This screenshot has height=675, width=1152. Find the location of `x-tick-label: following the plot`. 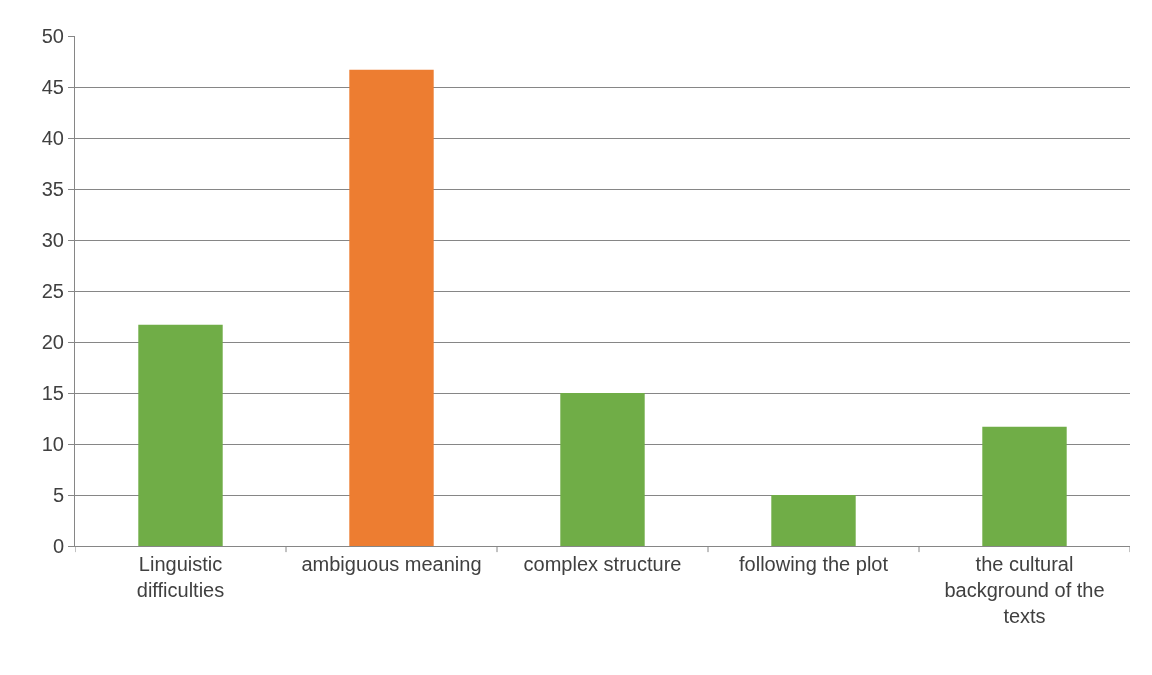

x-tick-label: following the plot is located at coordinates (814, 564).